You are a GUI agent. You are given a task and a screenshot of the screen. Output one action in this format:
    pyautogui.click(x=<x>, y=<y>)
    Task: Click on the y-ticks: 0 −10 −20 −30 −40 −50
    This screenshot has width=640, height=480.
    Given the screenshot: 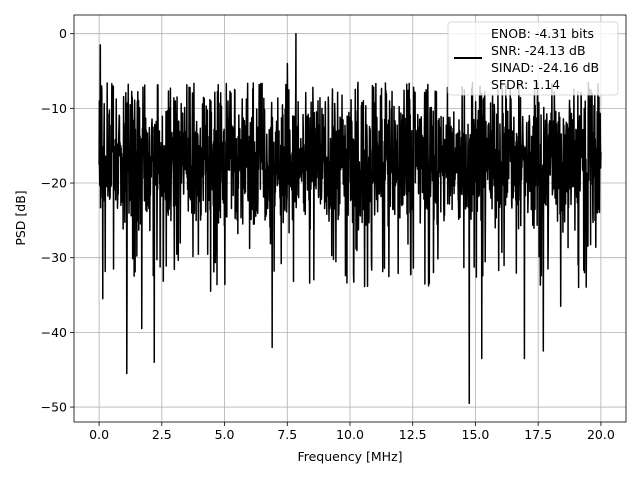 What is the action you would take?
    pyautogui.click(x=57, y=220)
    